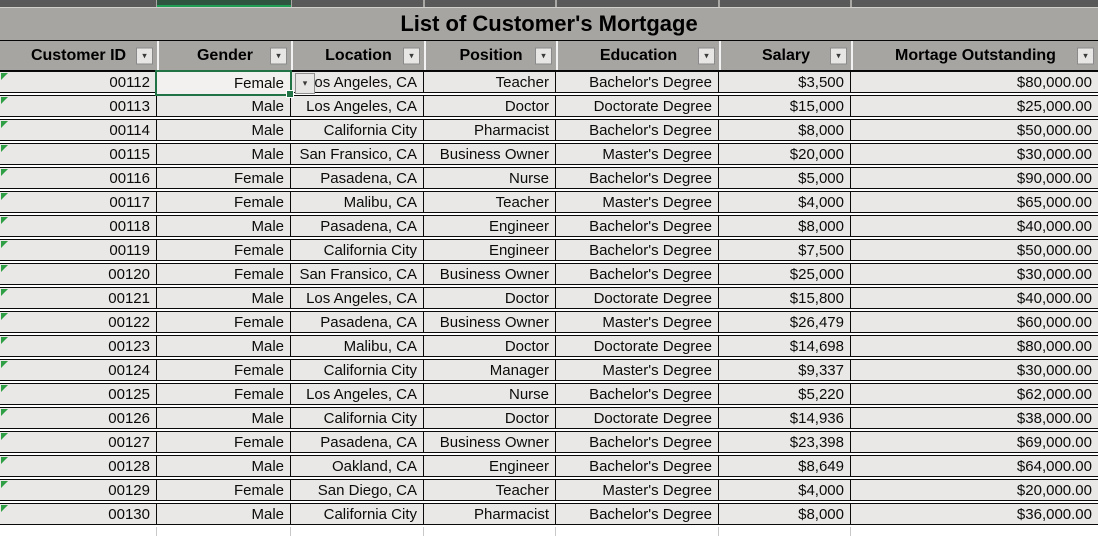 This screenshot has height=536, width=1098. Describe the element at coordinates (974, 418) in the screenshot. I see `cell-mortage-outstanding: $38,000.00` at that location.